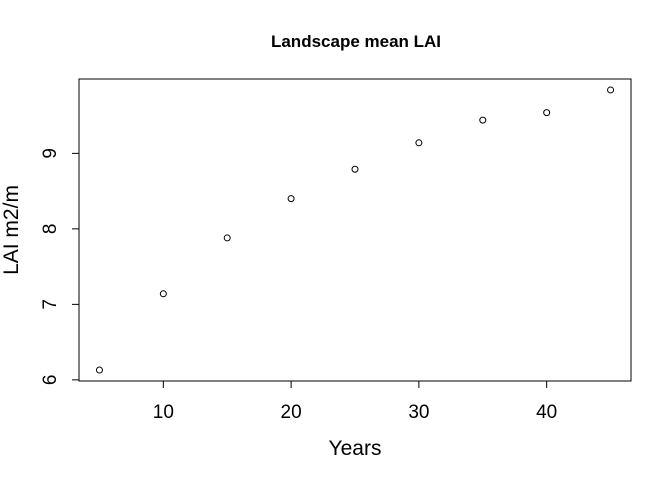 This screenshot has height=480, width=672. Describe the element at coordinates (59, 266) in the screenshot. I see `y-axis-ticks: 6 7 8 9` at that location.